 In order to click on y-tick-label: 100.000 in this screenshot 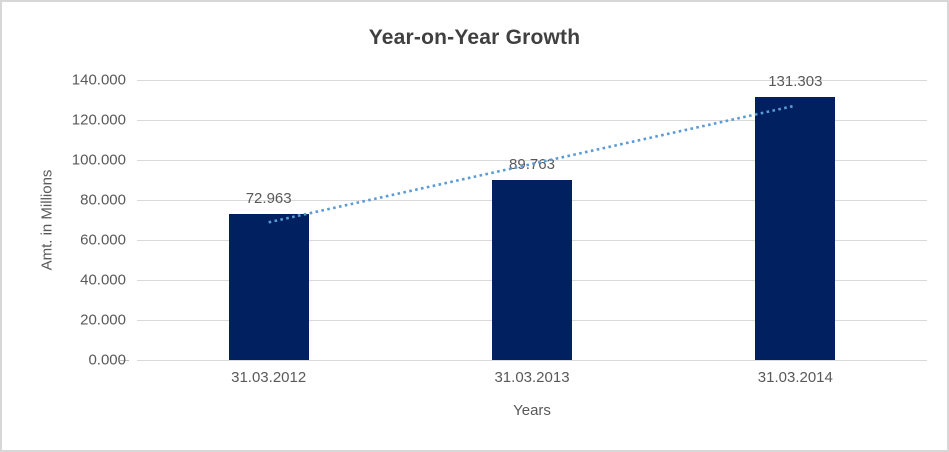, I will do `click(98, 160)`.